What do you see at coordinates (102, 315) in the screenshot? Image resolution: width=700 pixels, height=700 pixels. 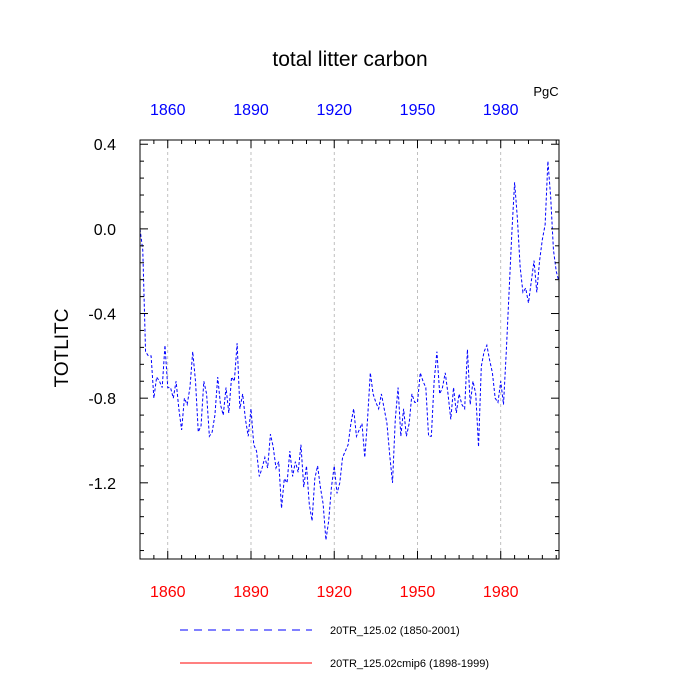 I see `y-tick-label: -0.4` at bounding box center [102, 315].